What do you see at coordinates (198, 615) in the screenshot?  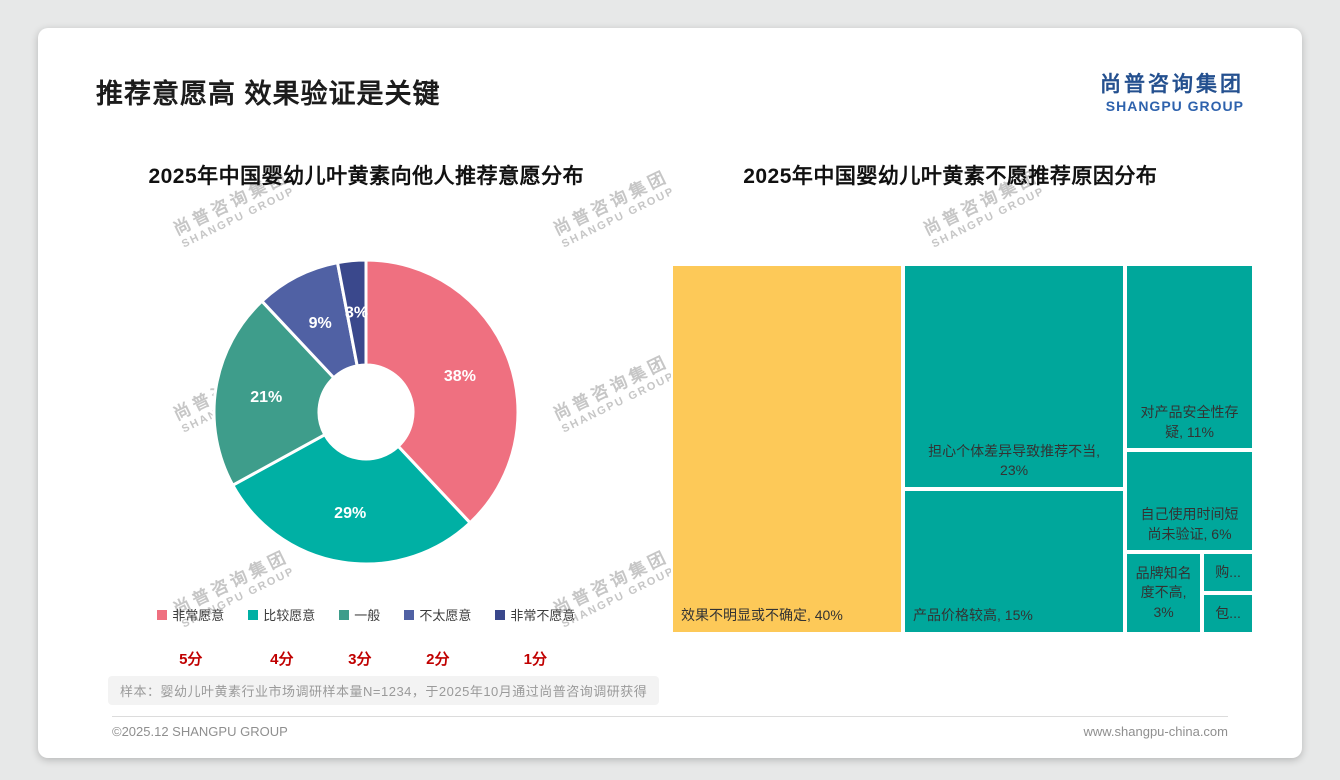 I see `legend-label: 非常愿意` at bounding box center [198, 615].